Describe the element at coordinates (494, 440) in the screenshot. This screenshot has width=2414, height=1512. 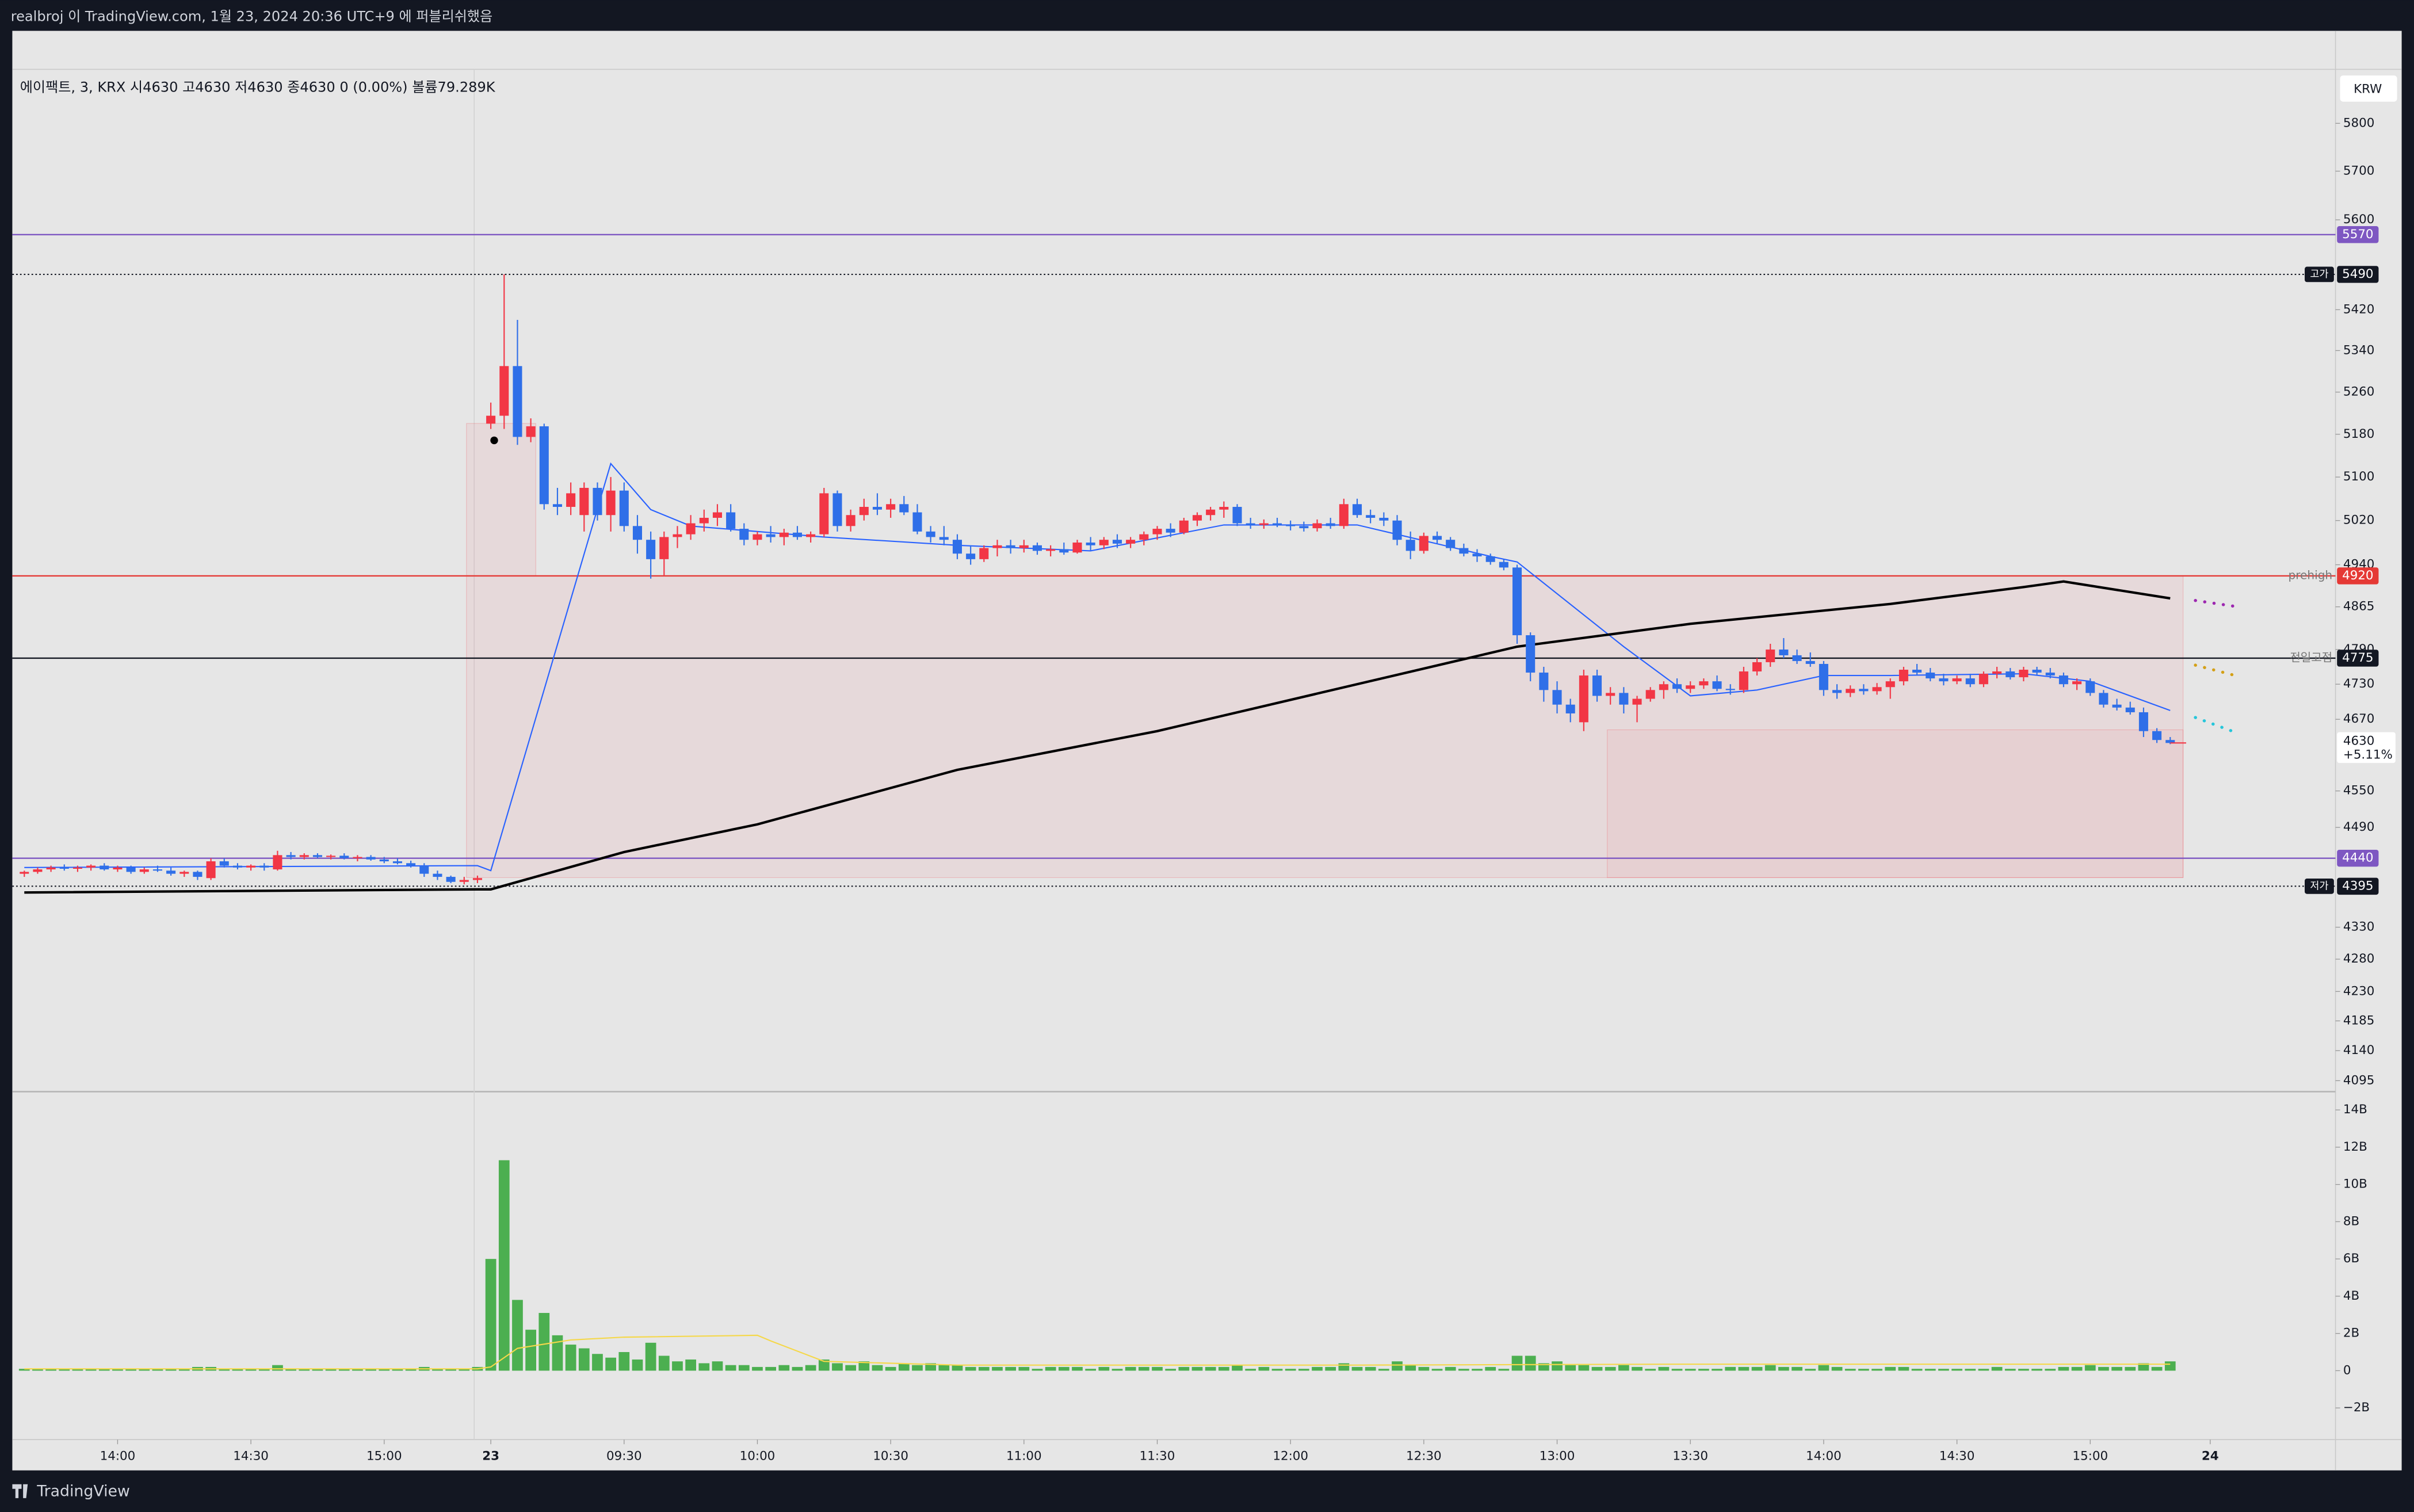
I see `marker-dot` at that location.